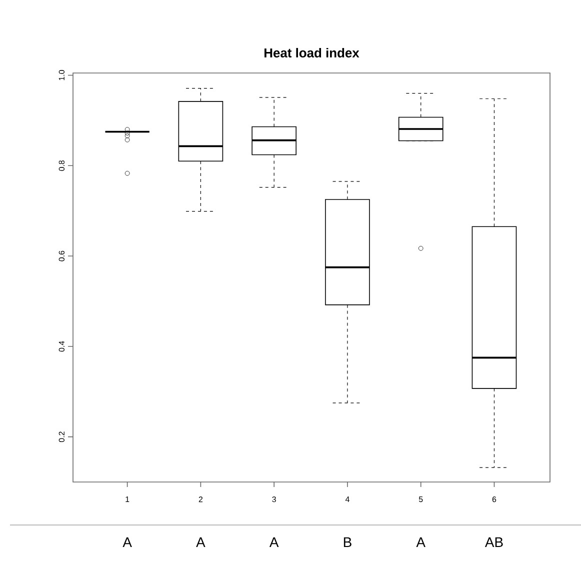 This screenshot has height=567, width=581. Describe the element at coordinates (312, 53) in the screenshot. I see `chart-title: Heat load index` at that location.